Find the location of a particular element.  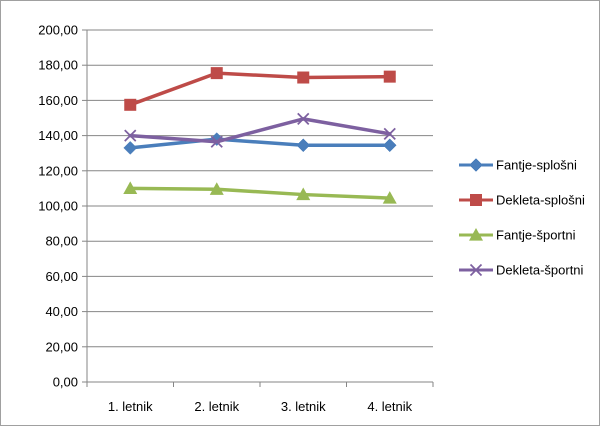

y-tick-label: 200,00 is located at coordinates (58, 30).